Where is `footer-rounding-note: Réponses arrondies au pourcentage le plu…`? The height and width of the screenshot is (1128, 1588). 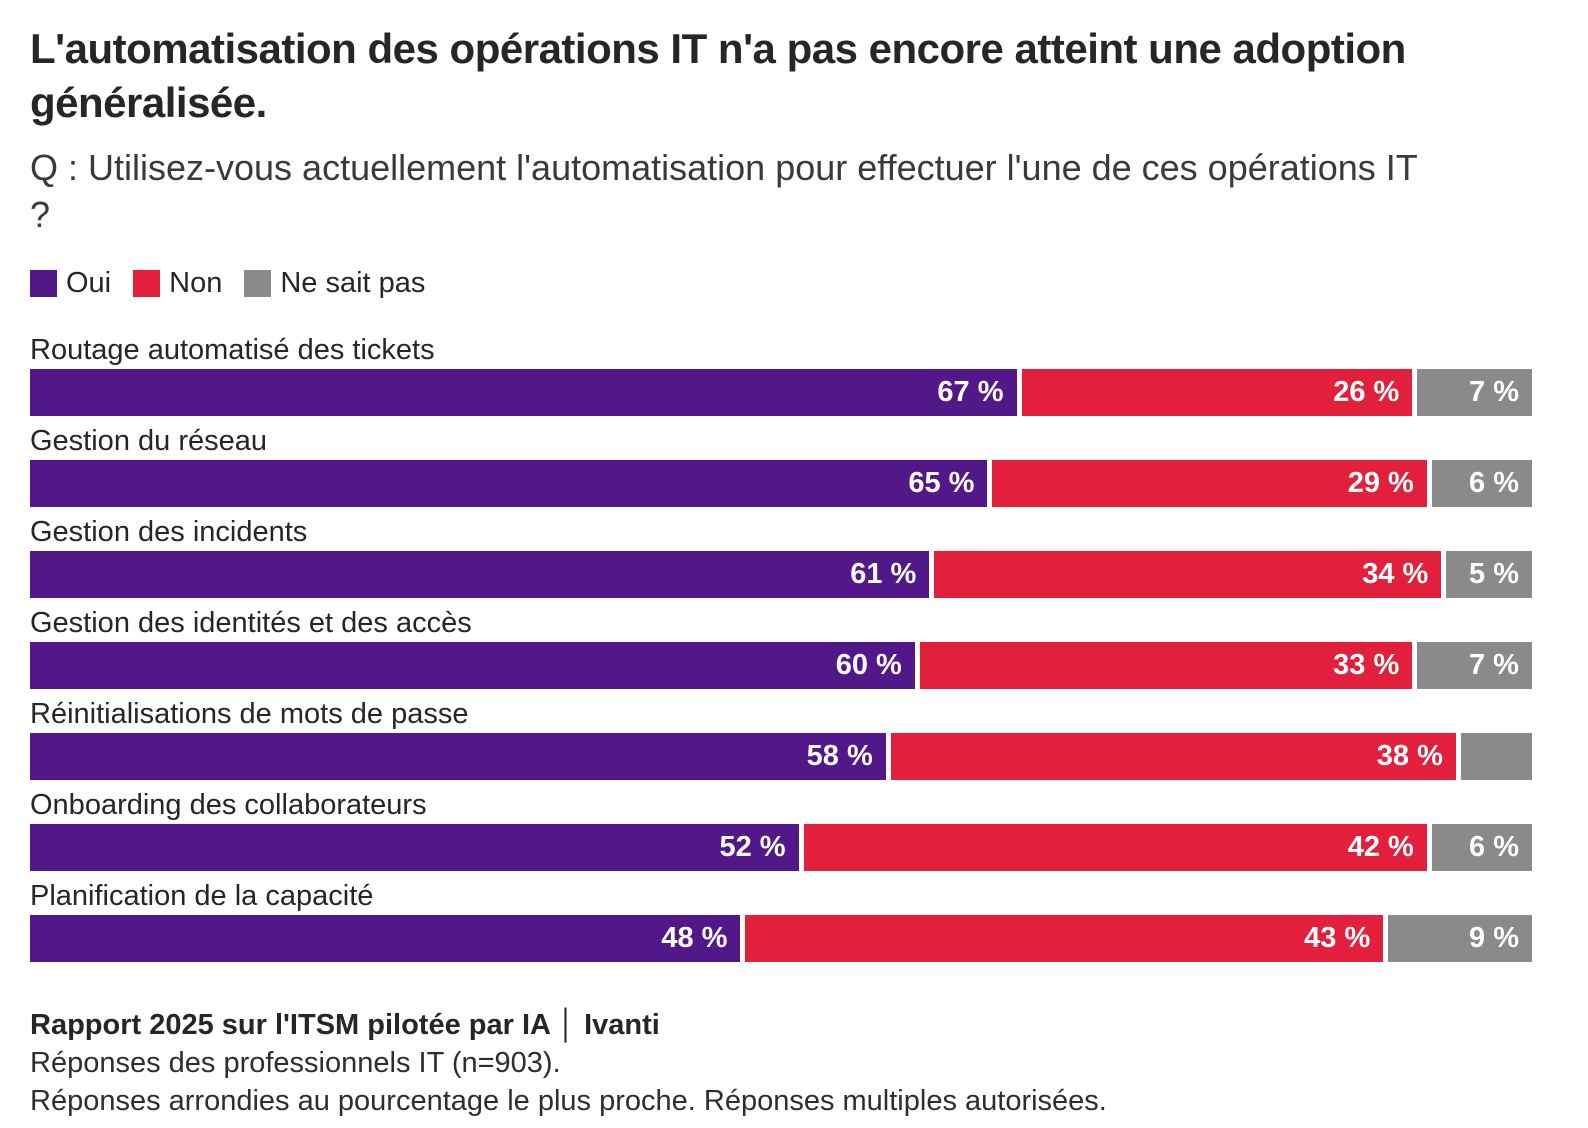
footer-rounding-note: Réponses arrondies au pourcentage le plu… is located at coordinates (568, 1100).